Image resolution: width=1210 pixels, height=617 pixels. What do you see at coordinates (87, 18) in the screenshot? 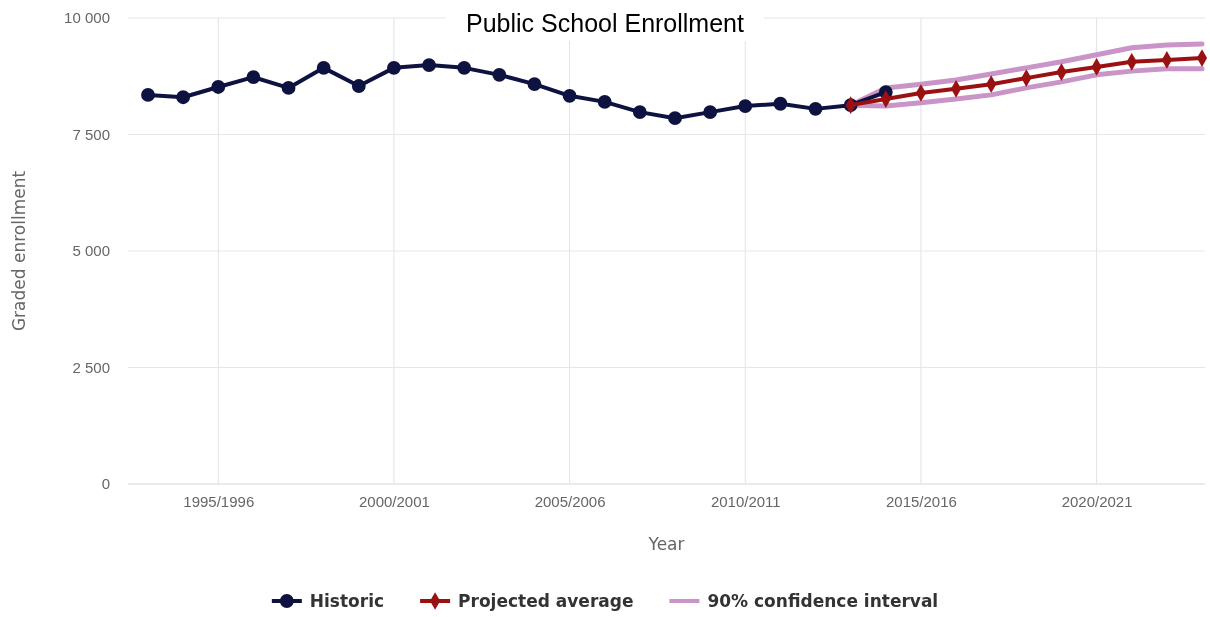
I see `y-tick-label: 10 000` at bounding box center [87, 18].